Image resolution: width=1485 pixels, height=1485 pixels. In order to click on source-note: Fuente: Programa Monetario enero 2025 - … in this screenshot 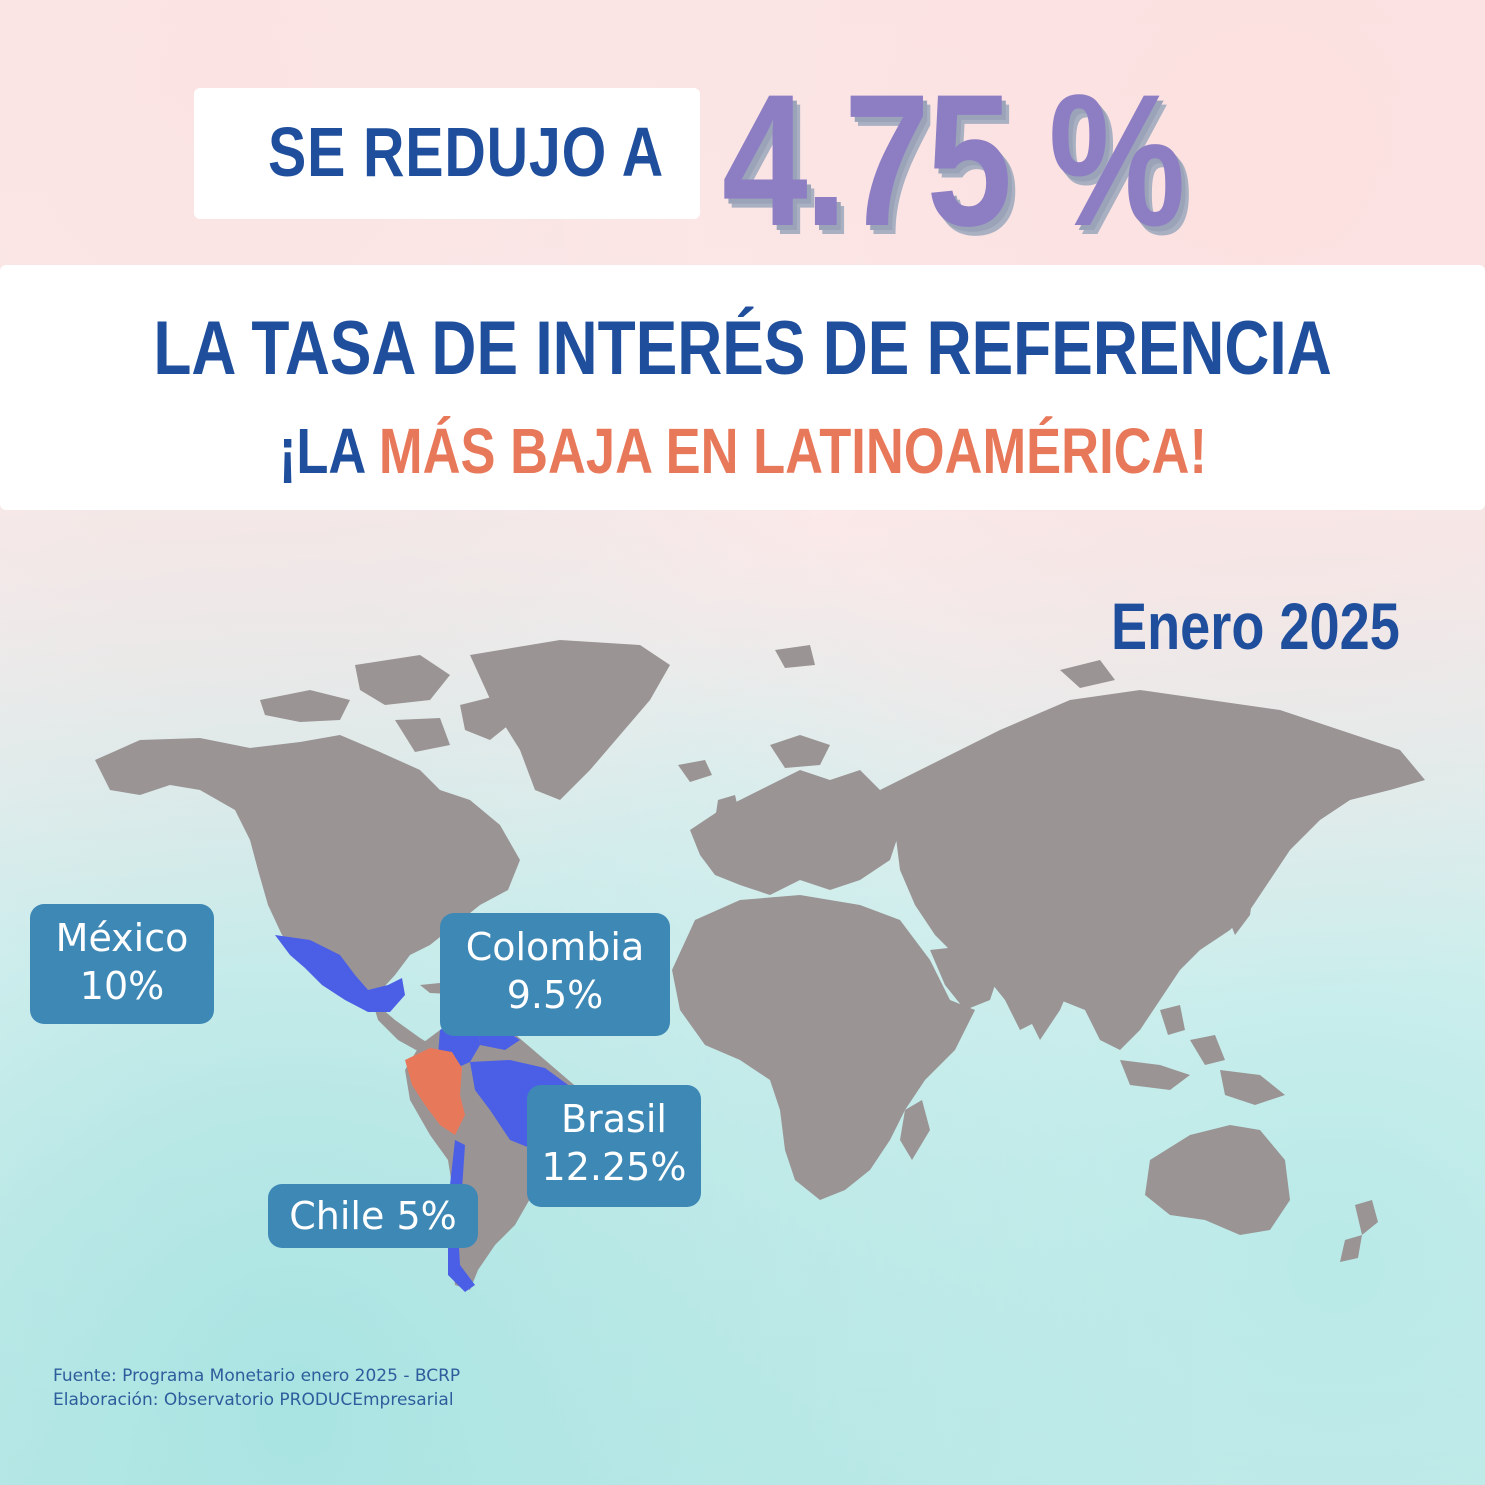, I will do `click(256, 1388)`.